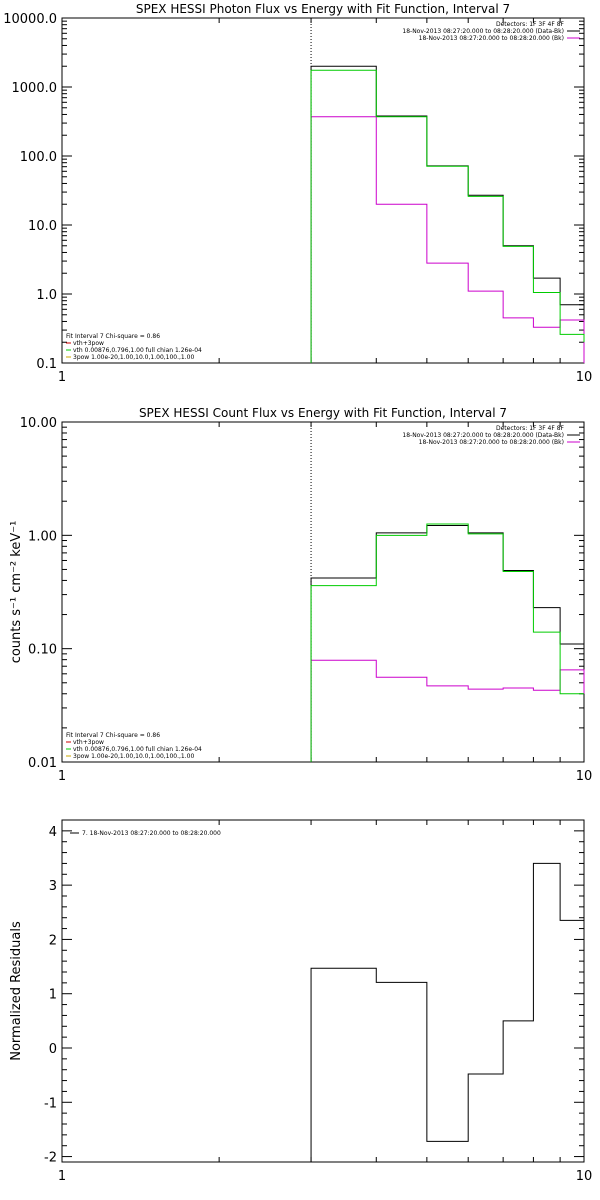 The image size is (600, 1200). What do you see at coordinates (53, 995) in the screenshot?
I see `y-tick-label: 1` at bounding box center [53, 995].